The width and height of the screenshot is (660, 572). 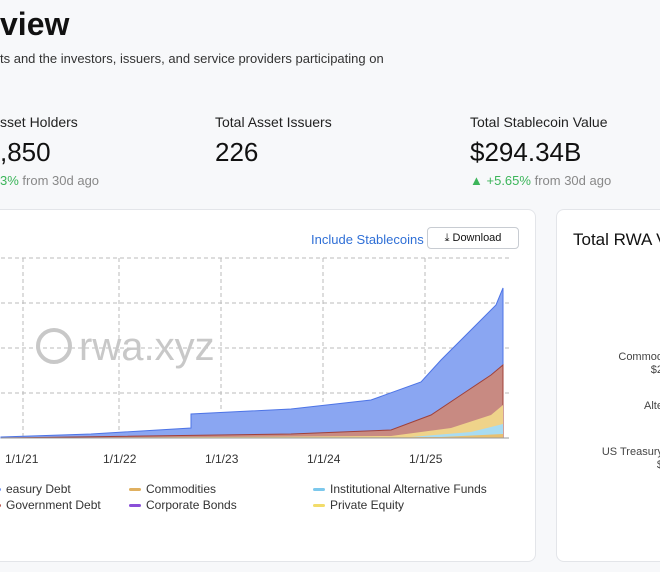 I want to click on change-pct: +5.65%, so click(x=508, y=180).